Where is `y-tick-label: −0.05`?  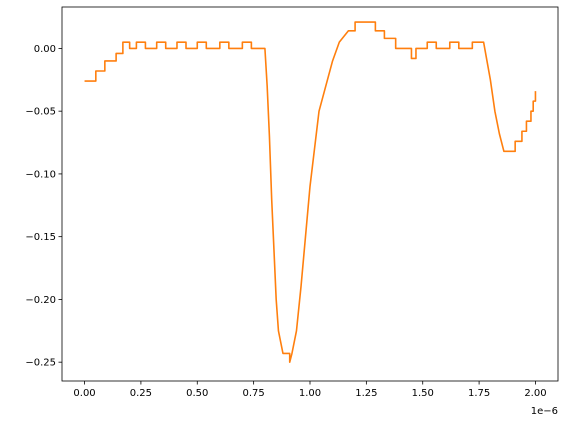 y-tick-label: −0.05 is located at coordinates (40, 112).